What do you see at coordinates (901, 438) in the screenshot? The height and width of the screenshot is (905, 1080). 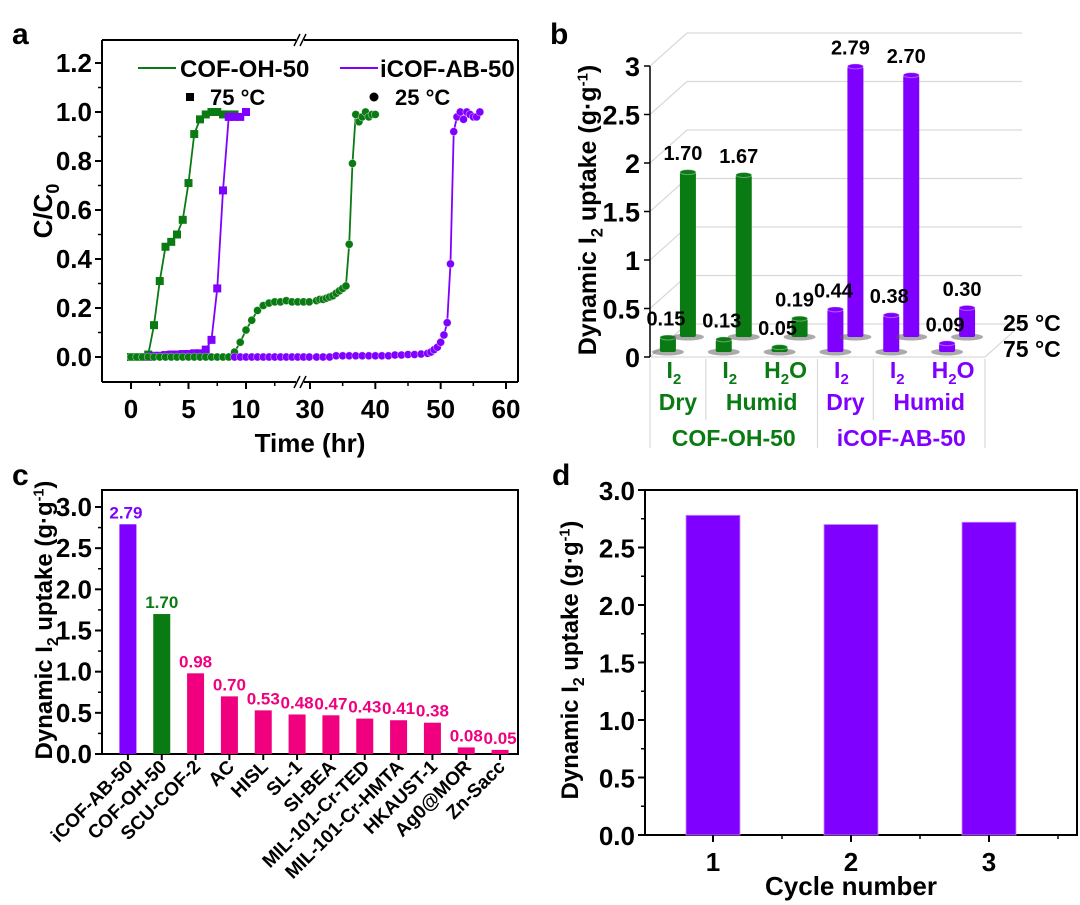 I see `material-label: iCOF-AB-50` at bounding box center [901, 438].